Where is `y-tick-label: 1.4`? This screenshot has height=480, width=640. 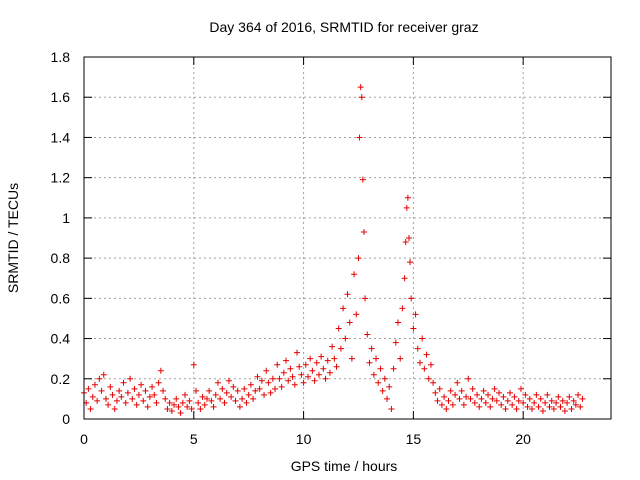
y-tick-label: 1.4 is located at coordinates (61, 137).